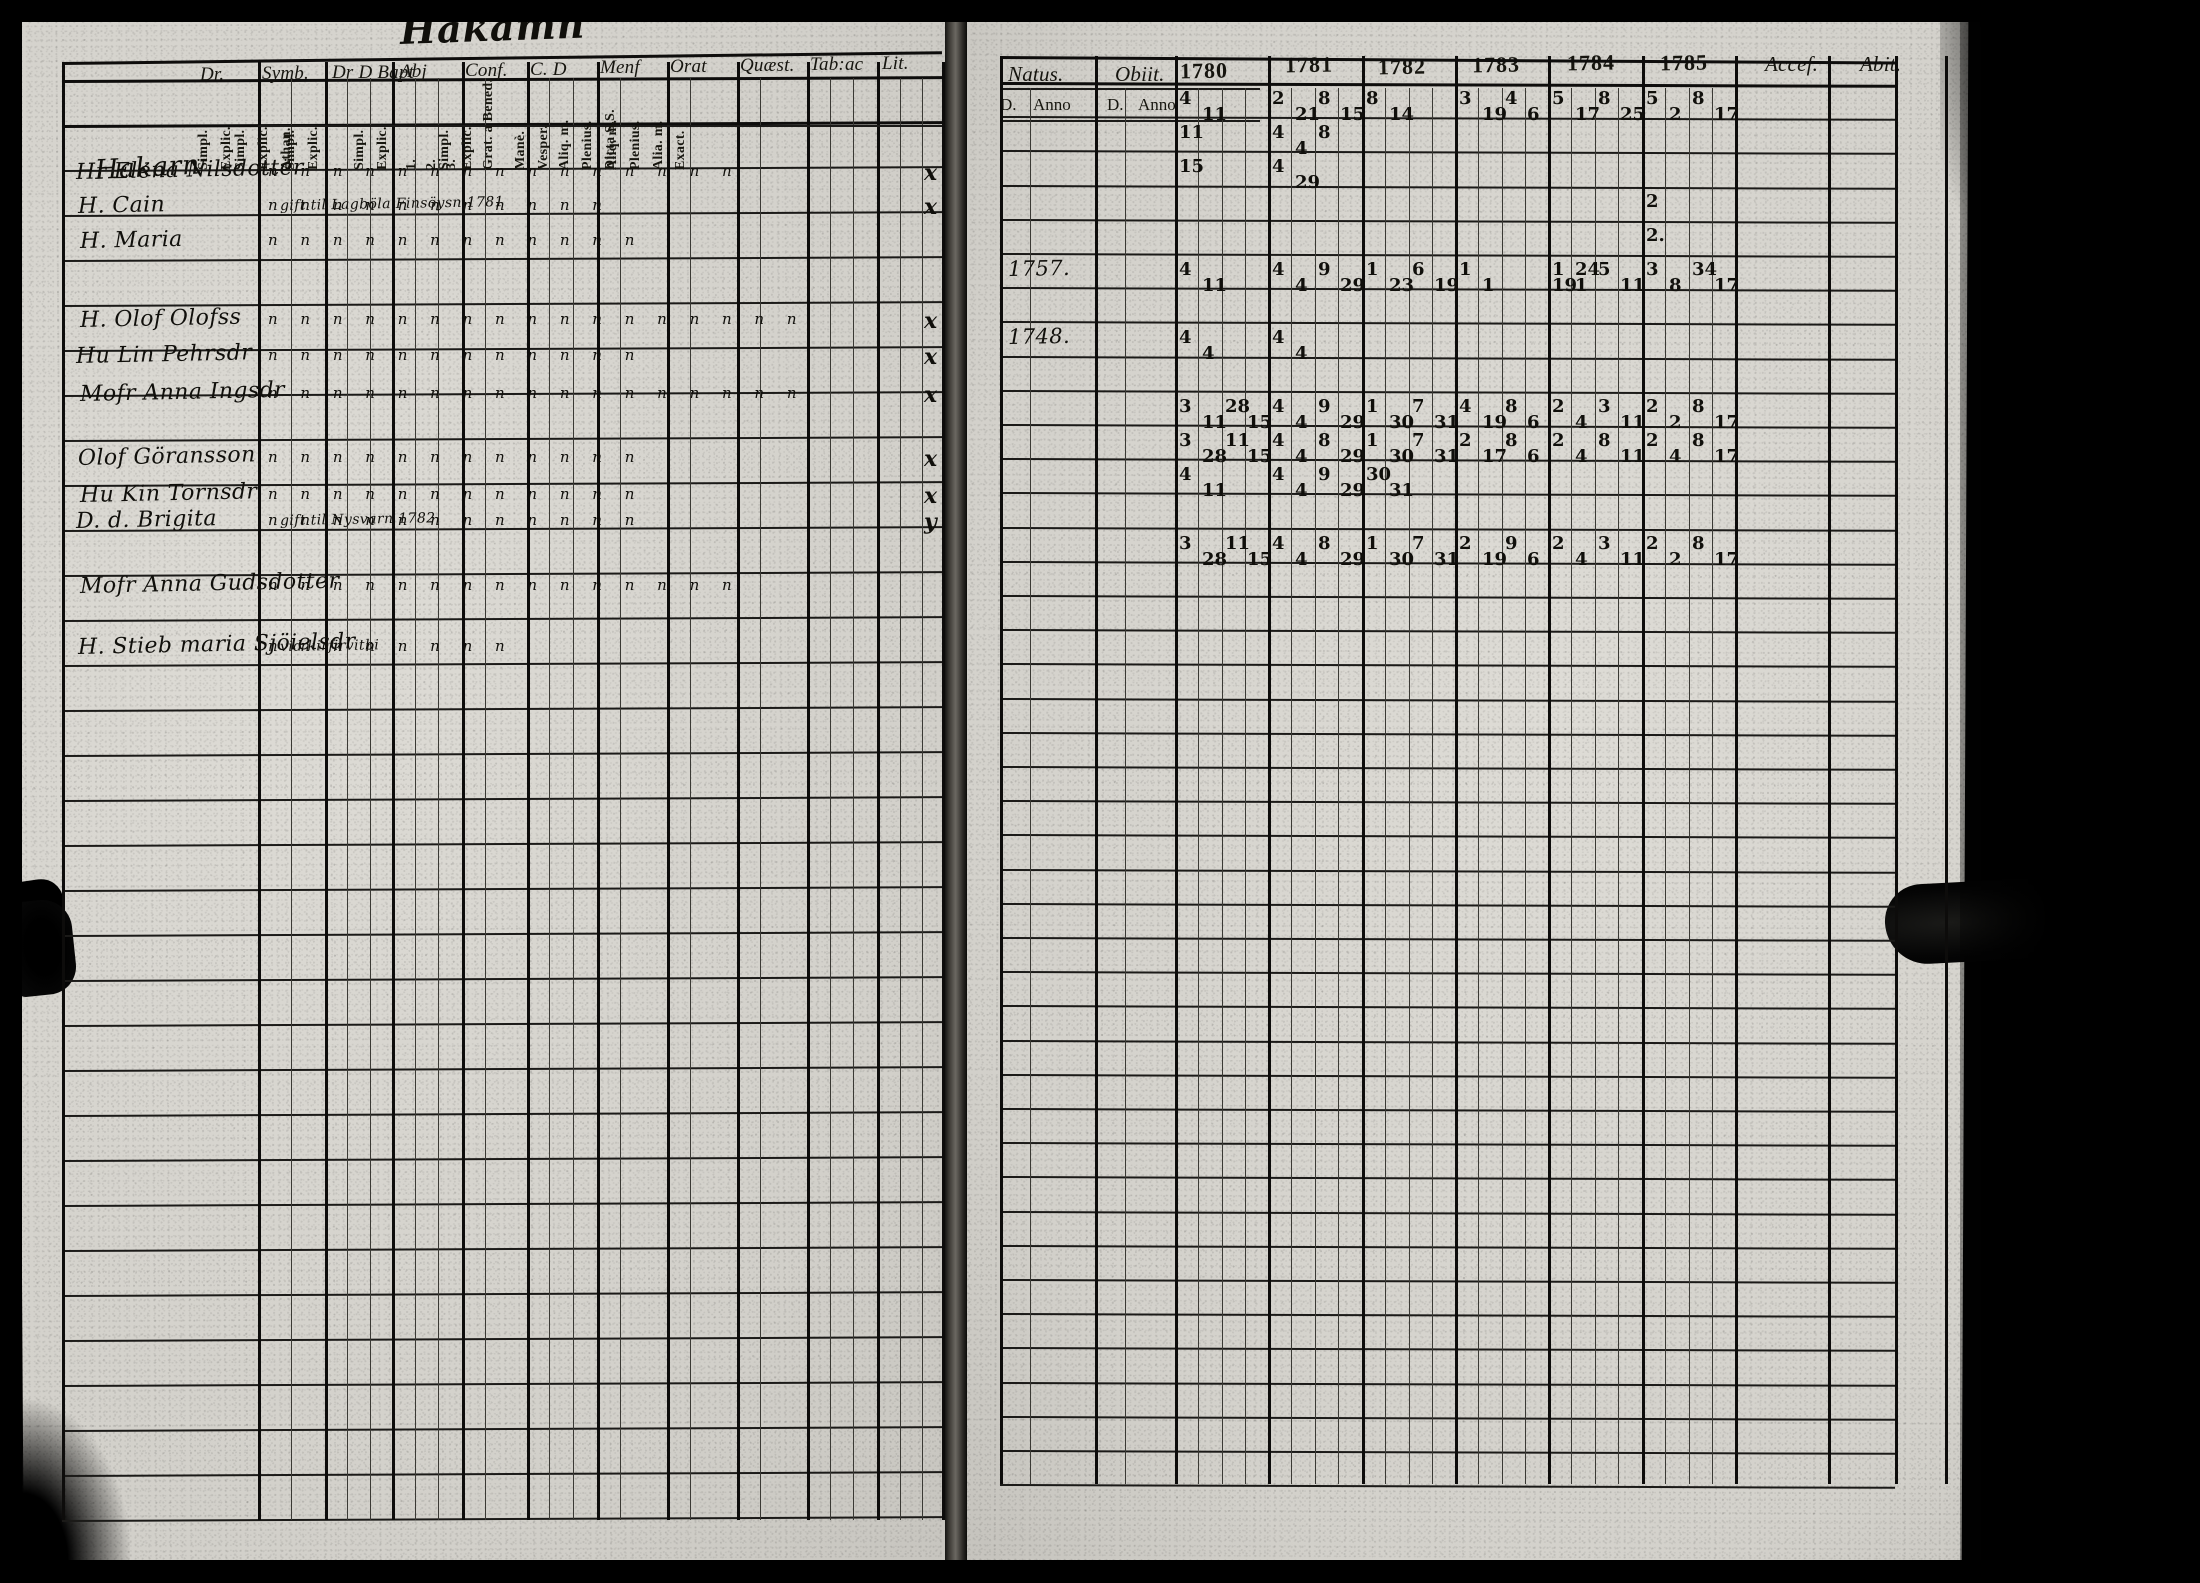 The width and height of the screenshot is (2200, 1583). Describe the element at coordinates (373, 72) in the screenshot. I see `left-col-group-label-2: Dr D Bapt` at that location.